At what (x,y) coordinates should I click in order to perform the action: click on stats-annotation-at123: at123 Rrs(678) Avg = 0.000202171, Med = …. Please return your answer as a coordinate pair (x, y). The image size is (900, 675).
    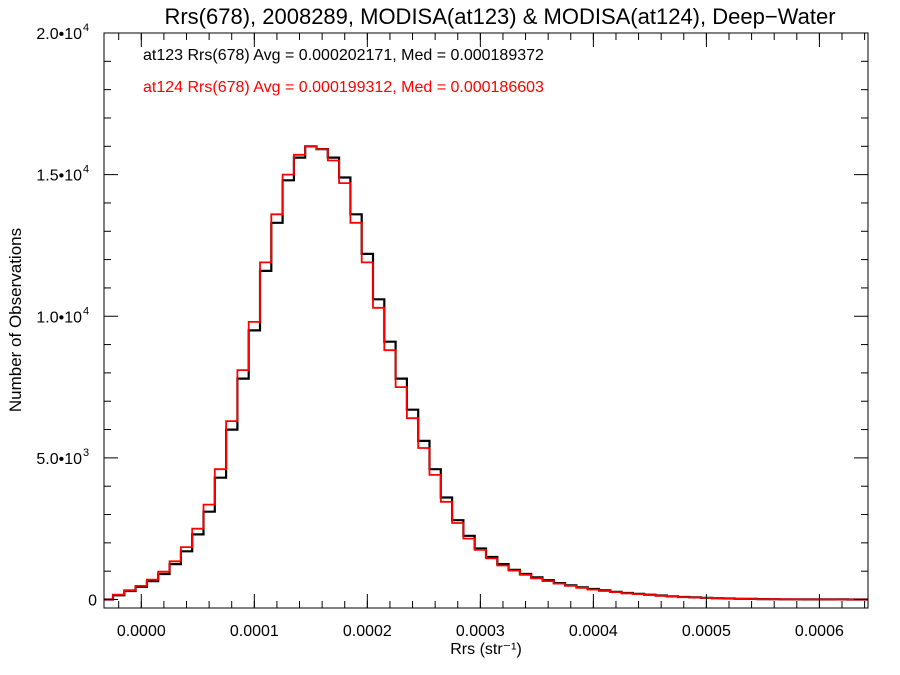
    Looking at the image, I should click on (343, 55).